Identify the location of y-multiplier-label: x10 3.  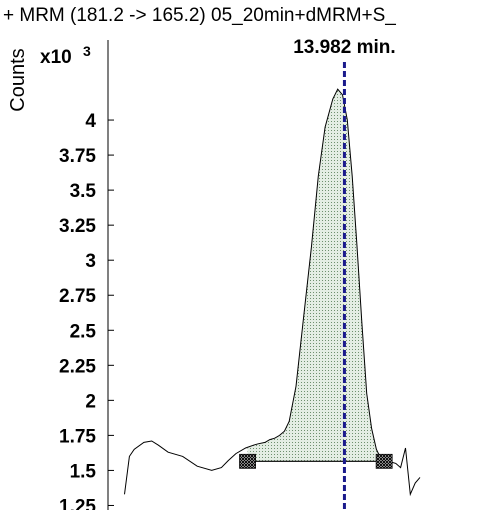
(65, 55).